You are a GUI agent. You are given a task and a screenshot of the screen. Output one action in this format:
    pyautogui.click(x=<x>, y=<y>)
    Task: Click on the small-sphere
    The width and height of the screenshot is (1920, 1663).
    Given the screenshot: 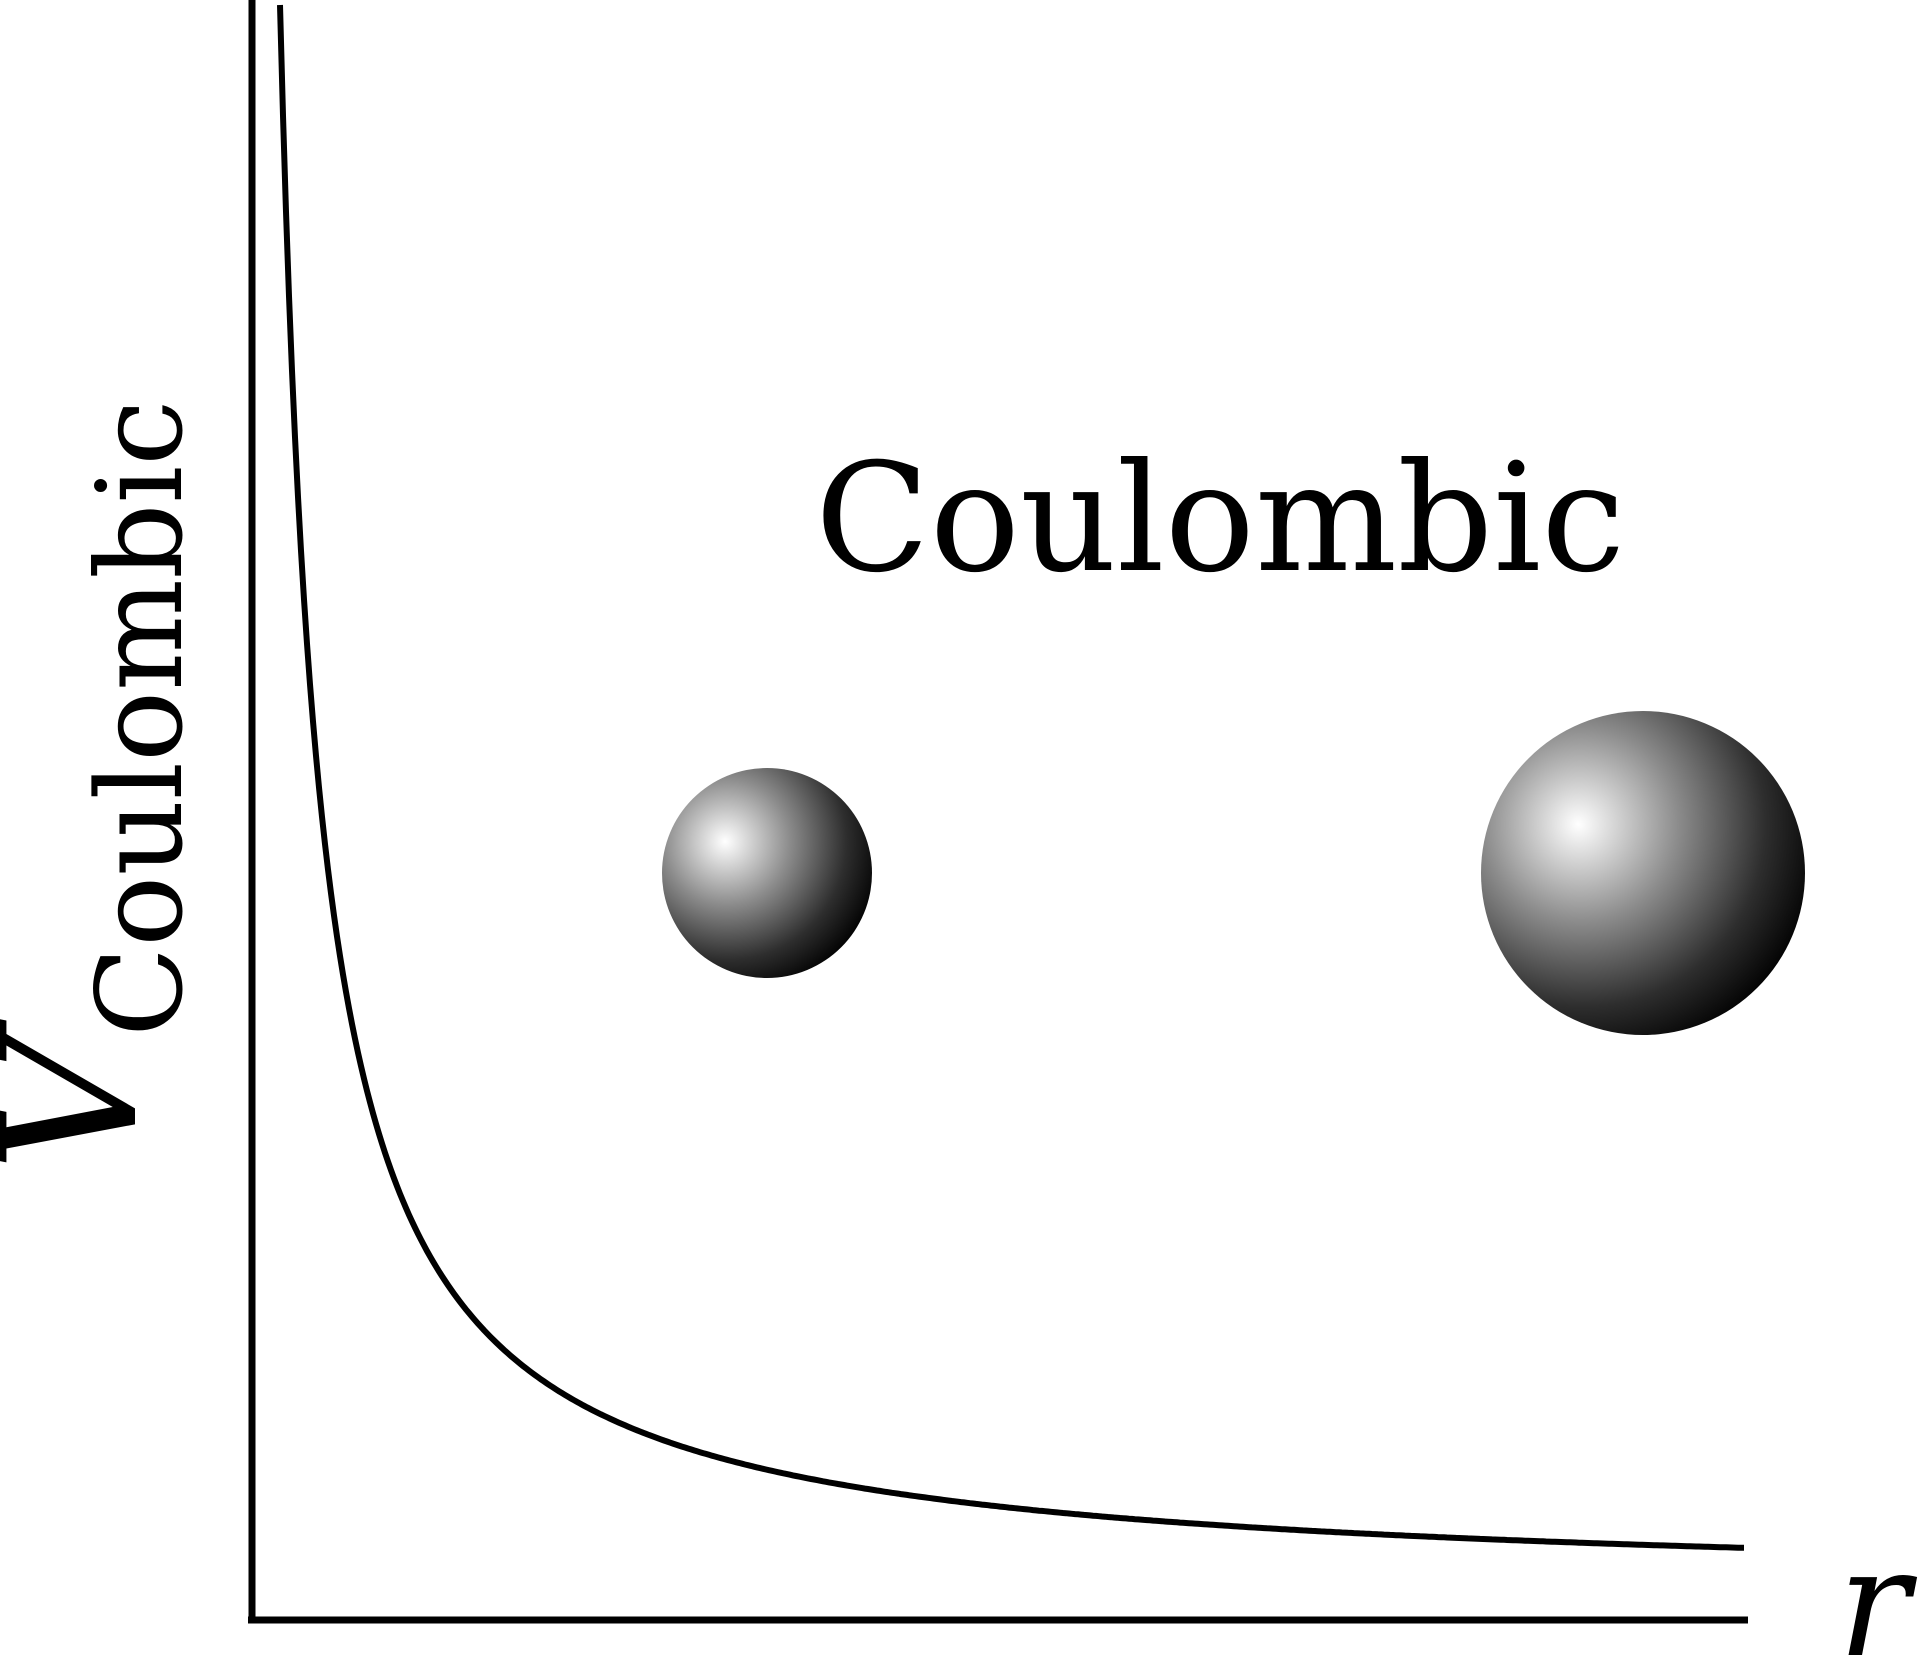 What is the action you would take?
    pyautogui.click(x=767, y=873)
    